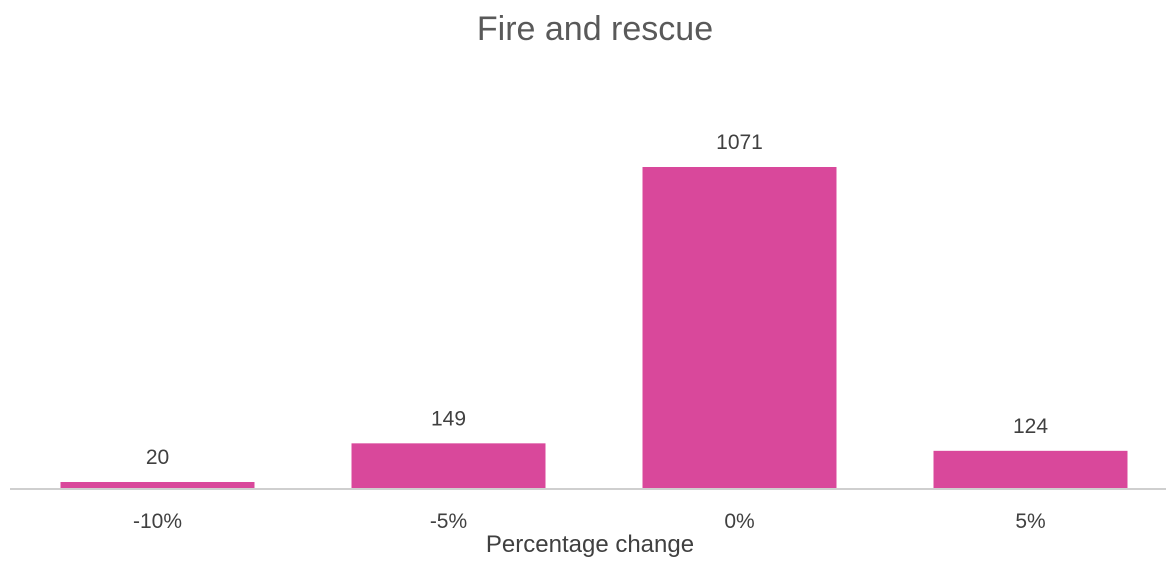 This screenshot has height=563, width=1166. I want to click on x-tick-label--10%: -10%, so click(157, 521).